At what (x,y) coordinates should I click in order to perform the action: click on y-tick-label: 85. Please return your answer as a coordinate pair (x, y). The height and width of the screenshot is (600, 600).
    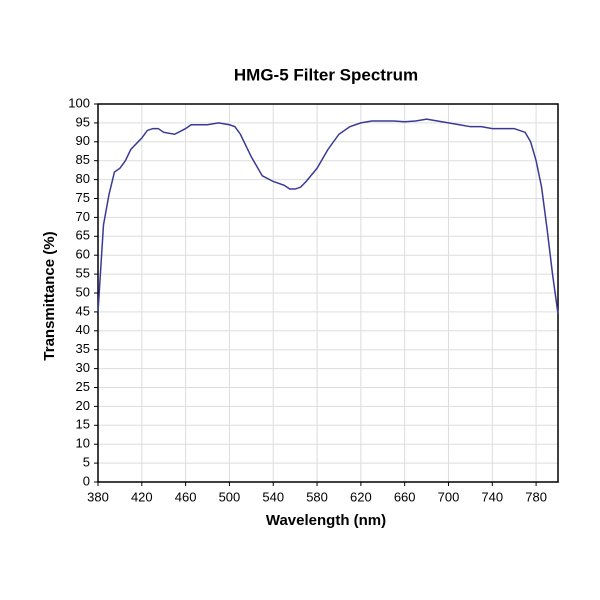
    Looking at the image, I should click on (83, 159).